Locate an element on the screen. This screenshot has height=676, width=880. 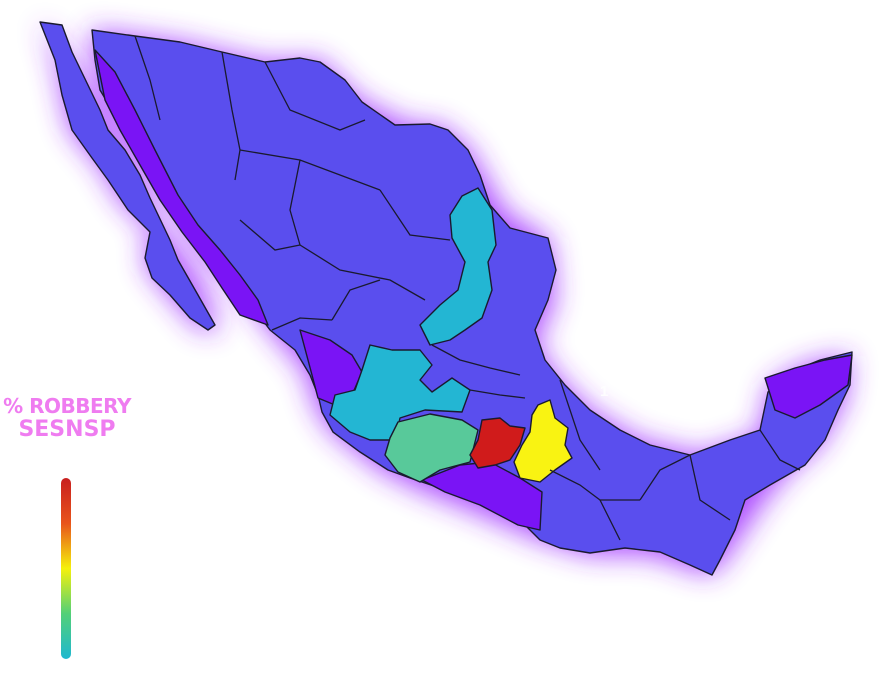
region-zacatecas-sanluis is located at coordinates (458, 266).